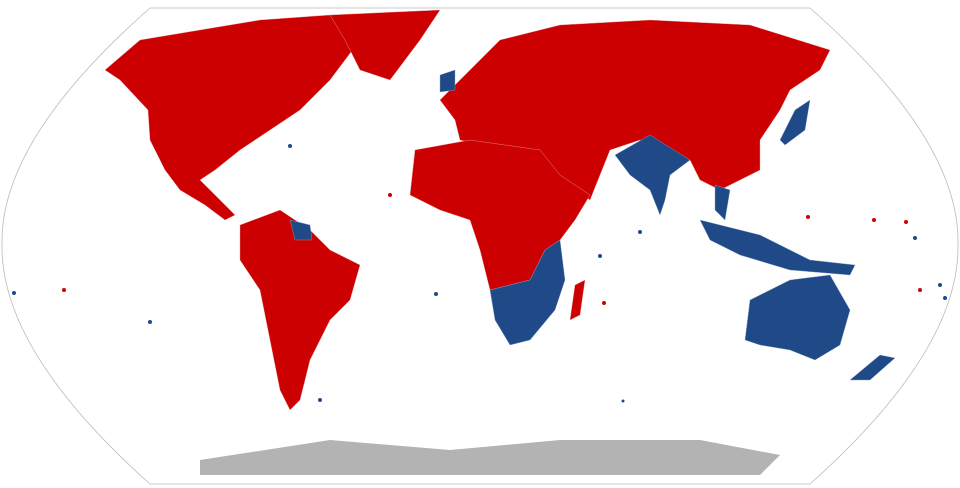 The width and height of the screenshot is (960, 488). Describe the element at coordinates (797, 317) in the screenshot. I see `australia` at that location.